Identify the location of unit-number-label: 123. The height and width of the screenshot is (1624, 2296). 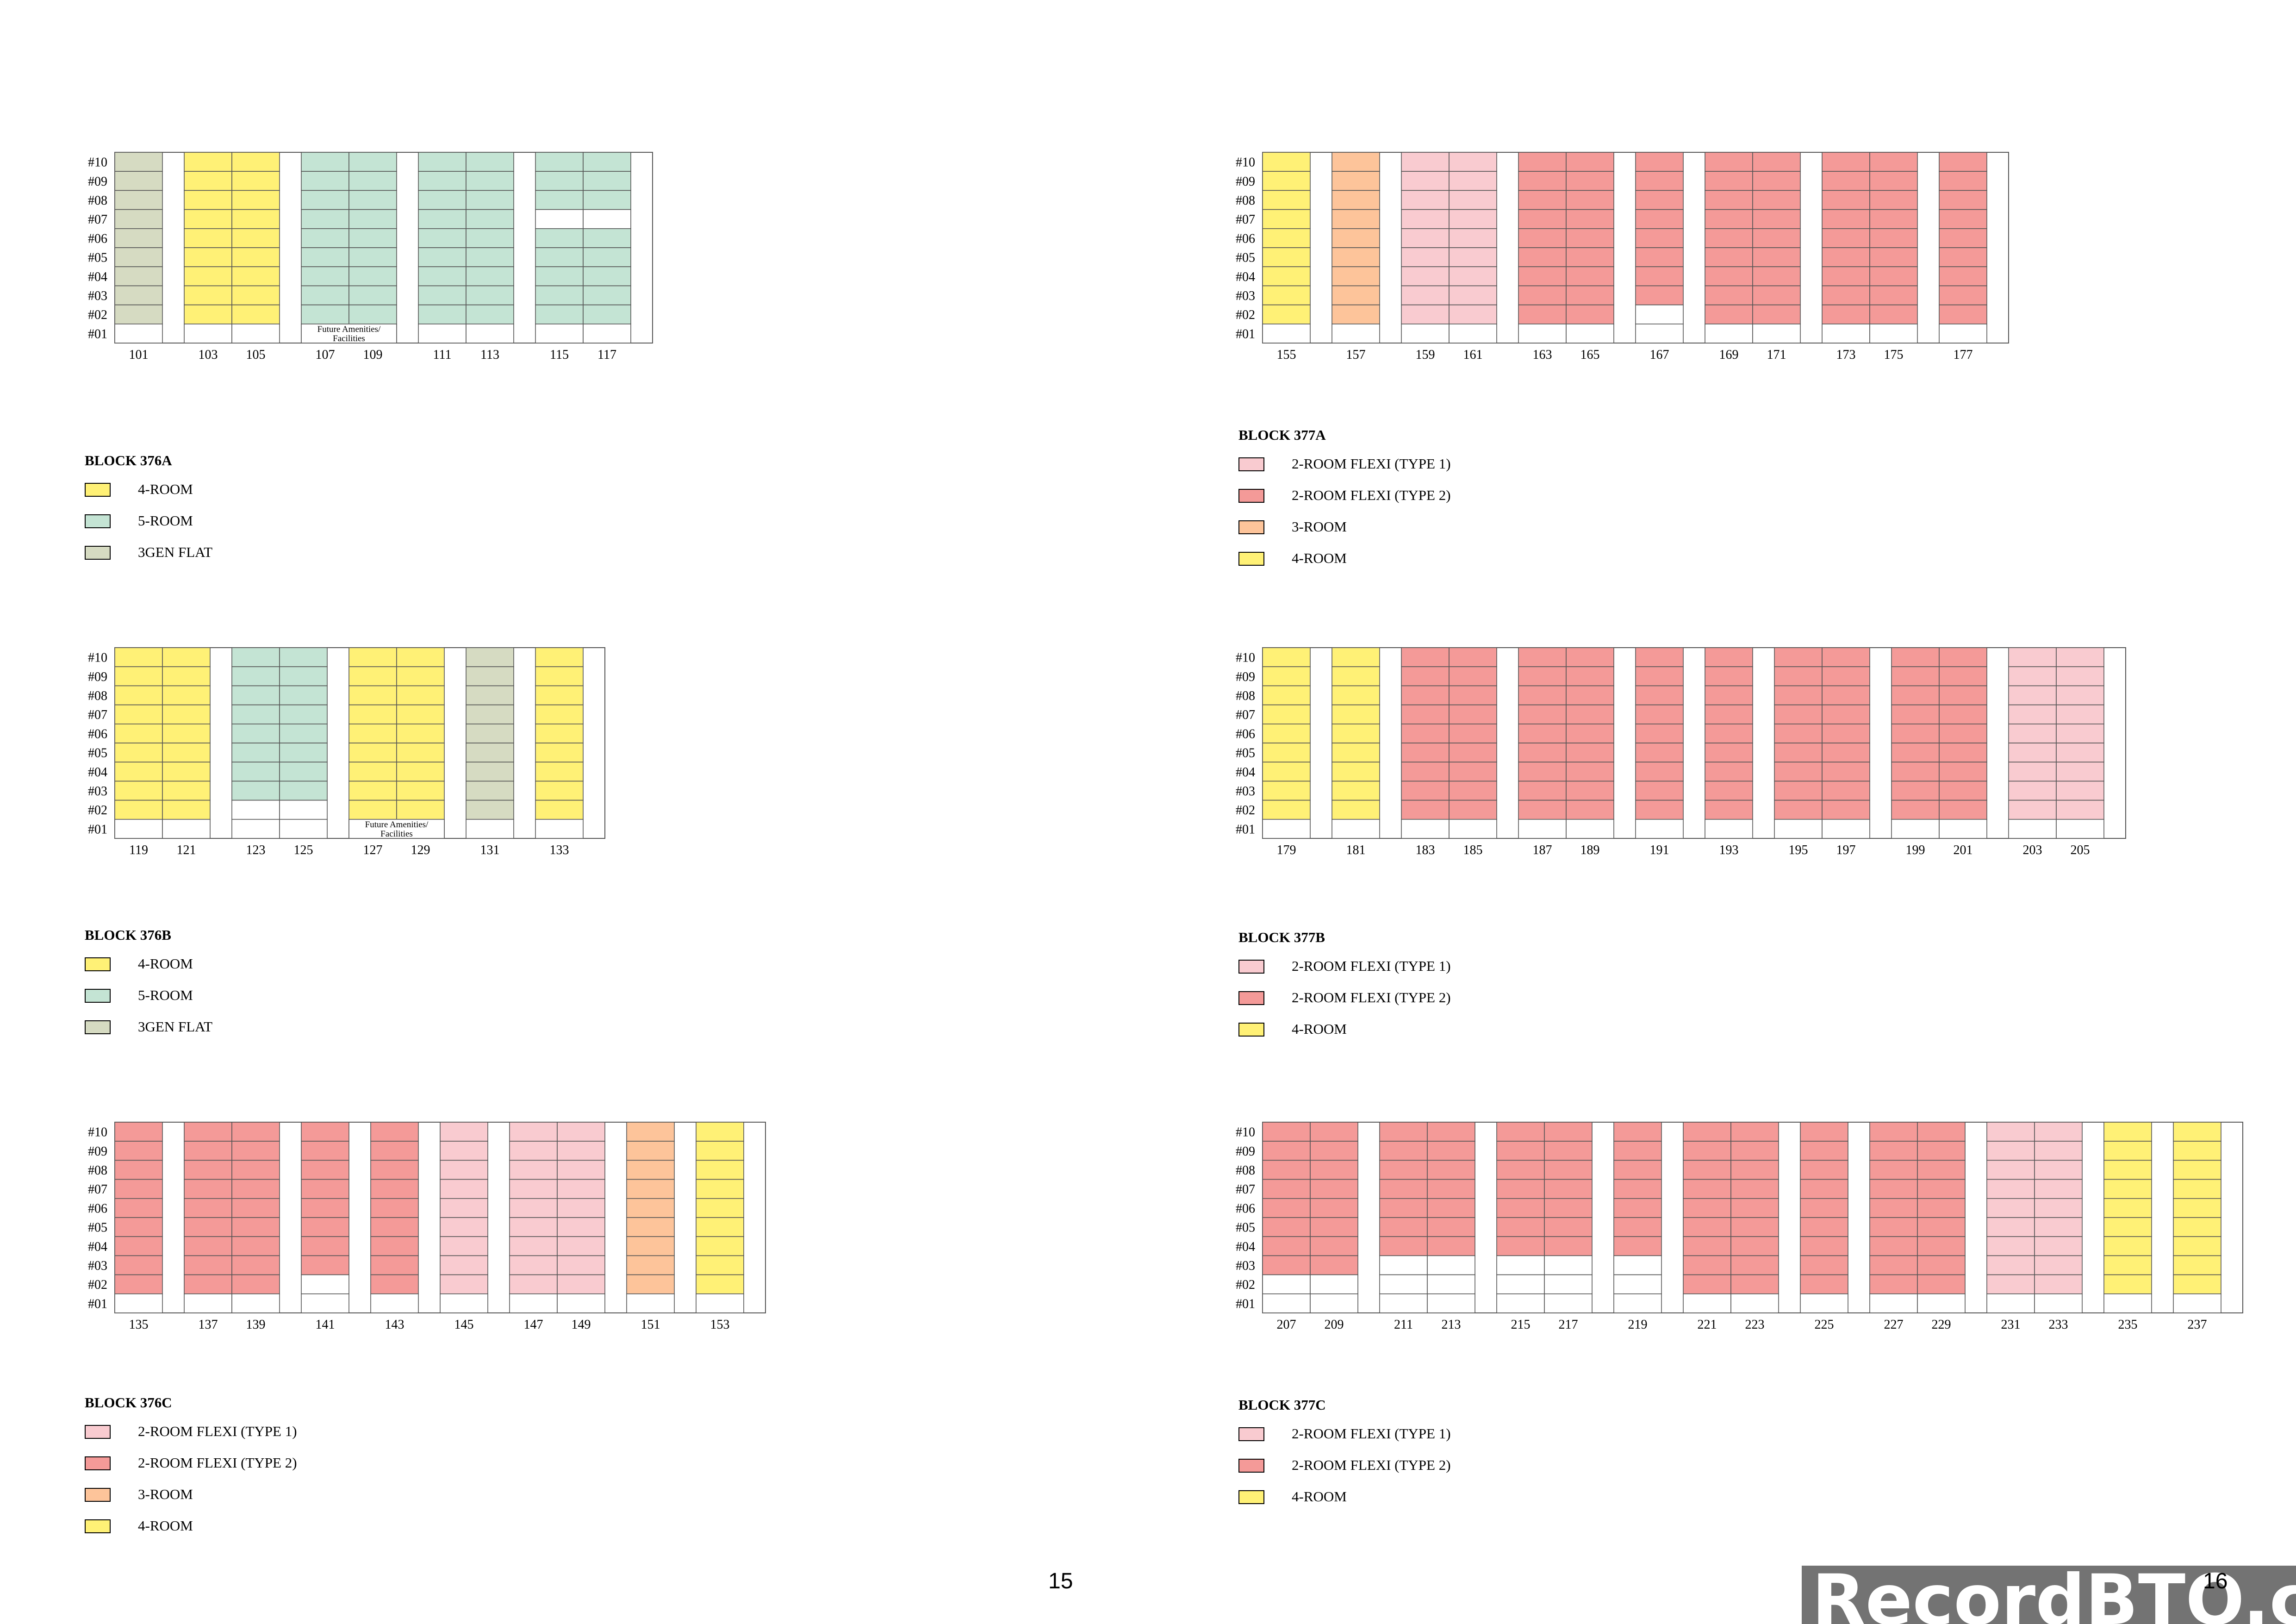
(256, 850).